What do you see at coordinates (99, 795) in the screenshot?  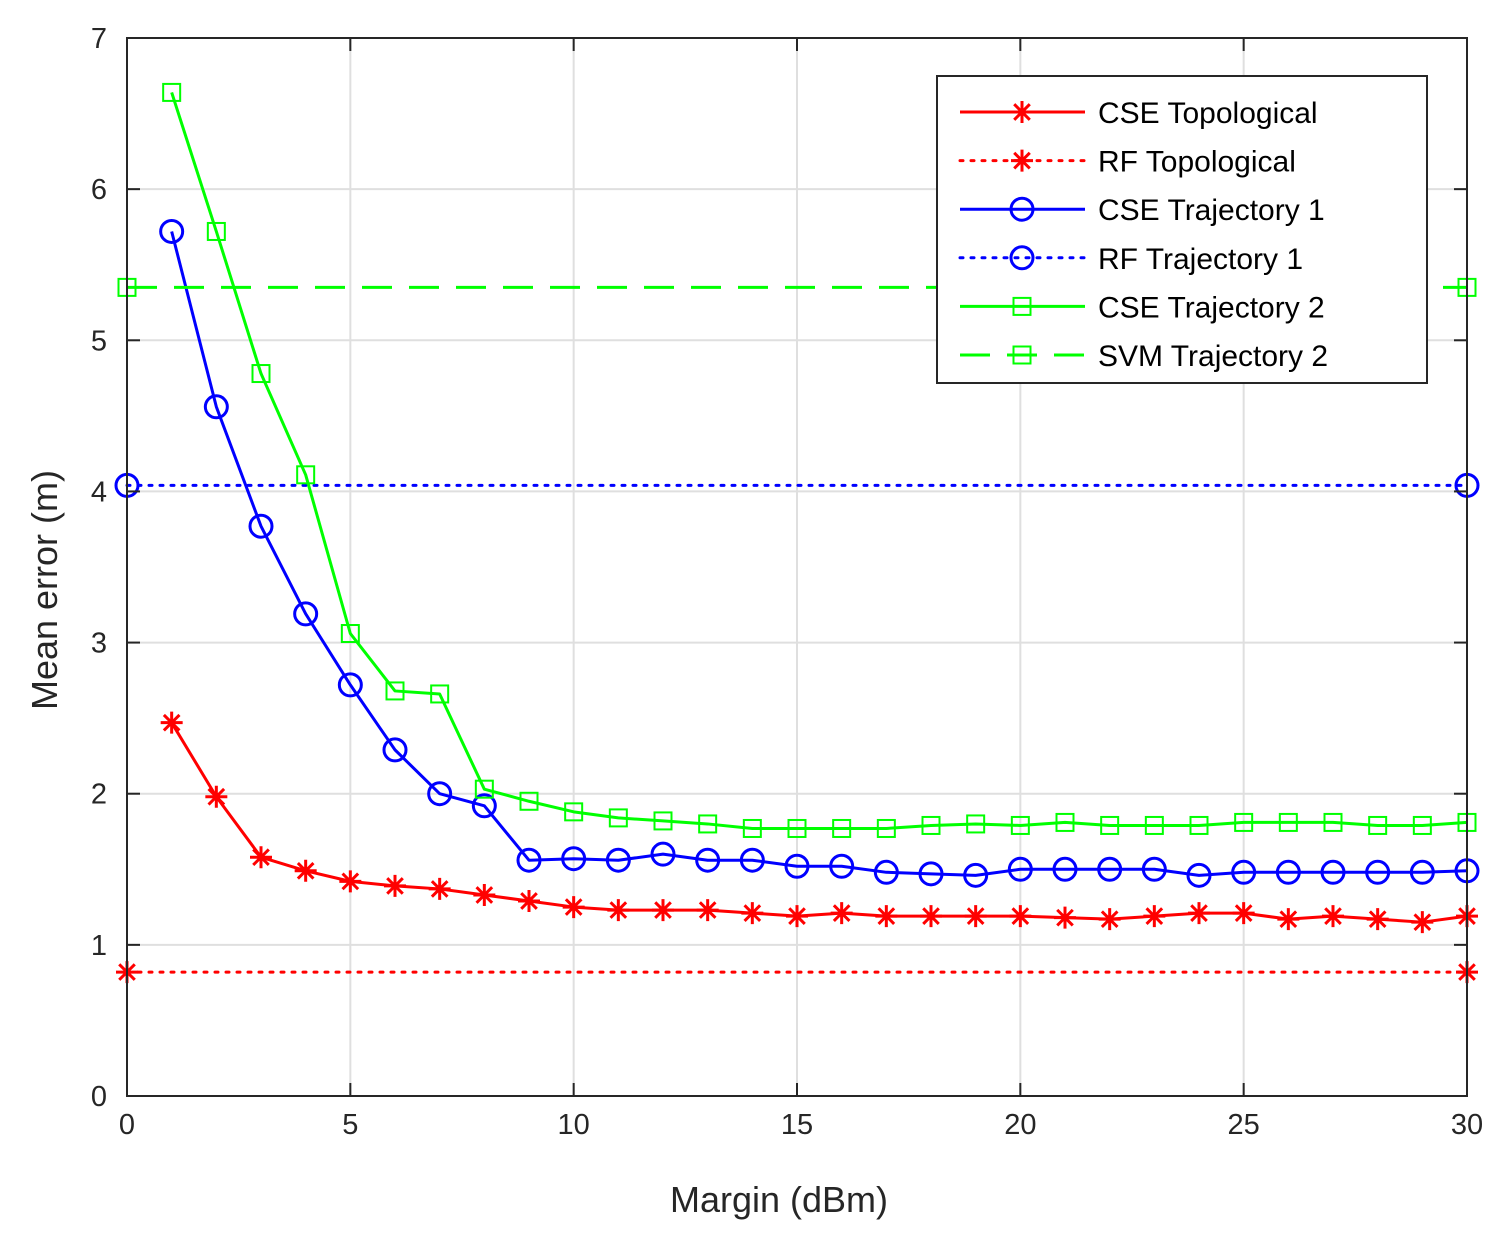 I see `y-tick-label: 2` at bounding box center [99, 795].